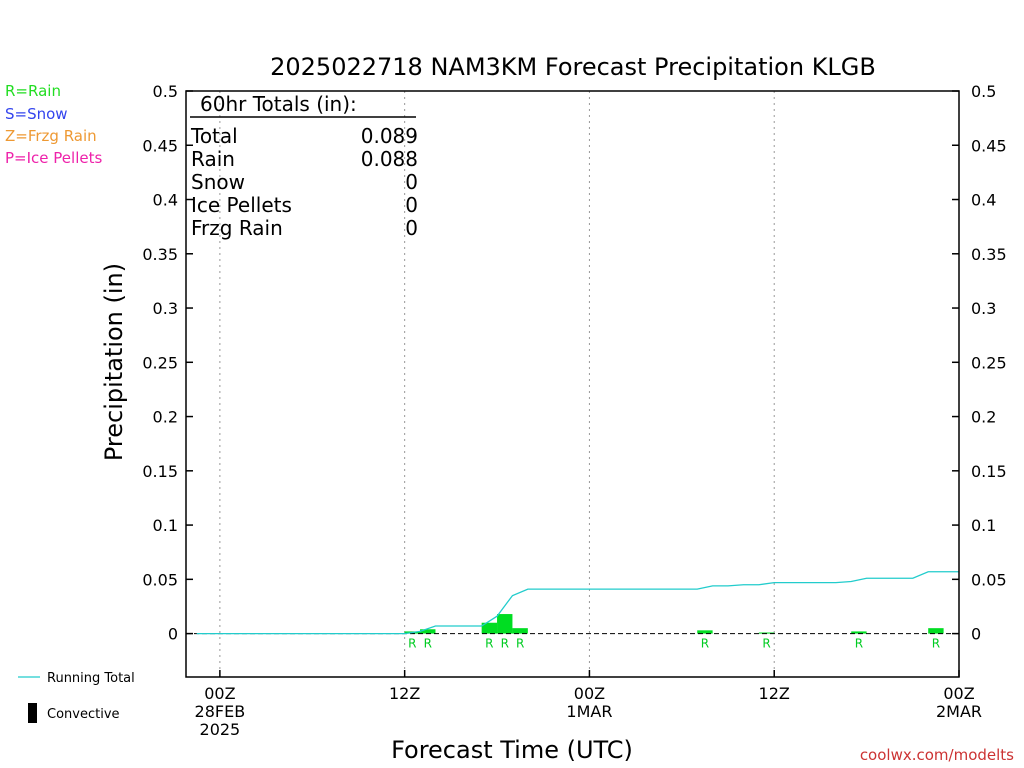  What do you see at coordinates (214, 136) in the screenshot?
I see `totals-label: Total` at bounding box center [214, 136].